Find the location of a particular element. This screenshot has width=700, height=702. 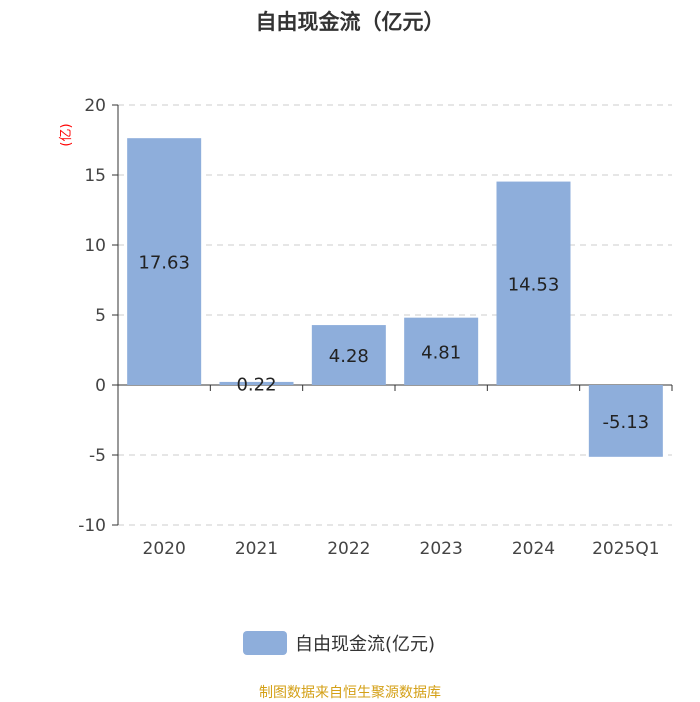

bar-value-label: 14.53 is located at coordinates (534, 284).